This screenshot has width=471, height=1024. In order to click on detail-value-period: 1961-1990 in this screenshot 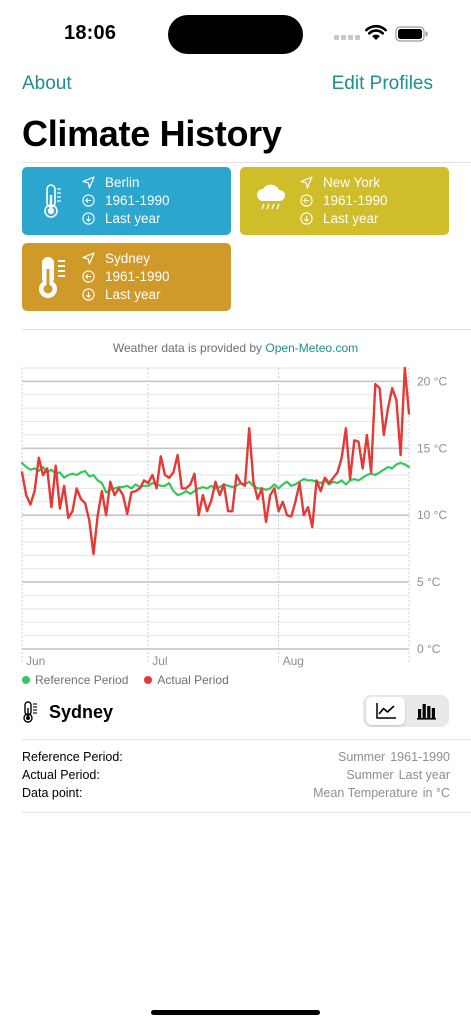, I will do `click(420, 757)`.